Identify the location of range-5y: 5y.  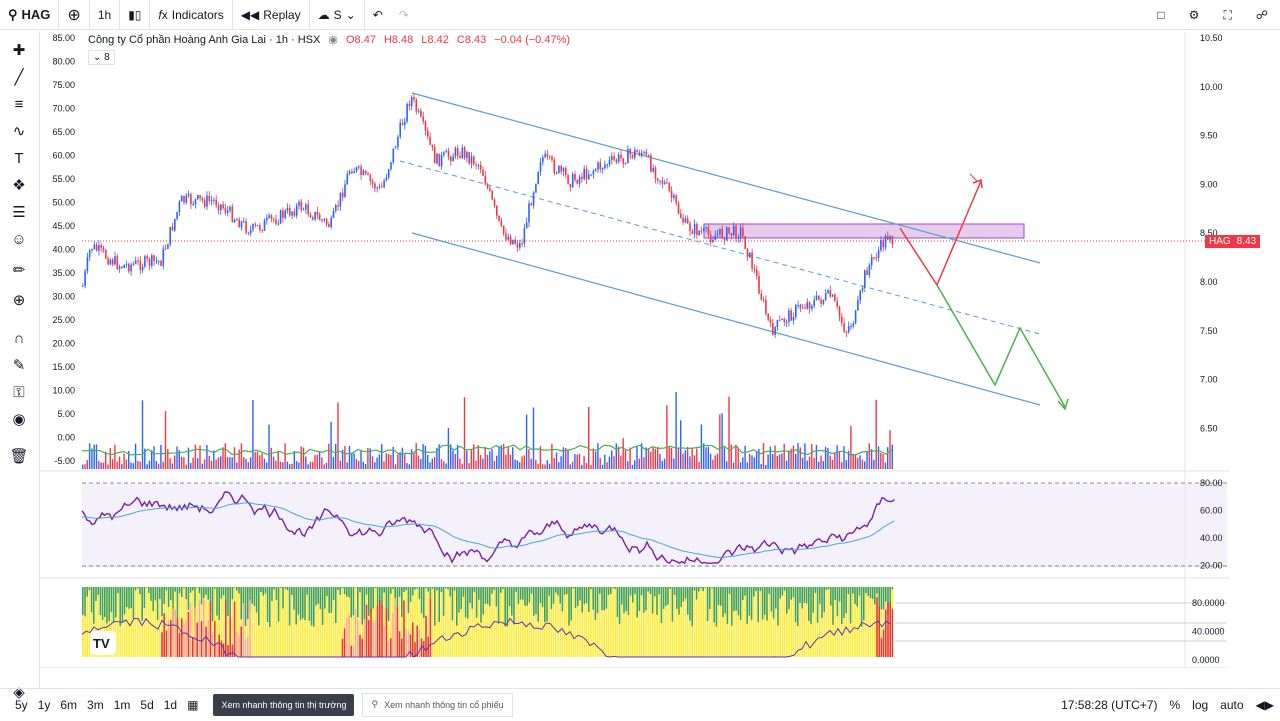
(21, 704).